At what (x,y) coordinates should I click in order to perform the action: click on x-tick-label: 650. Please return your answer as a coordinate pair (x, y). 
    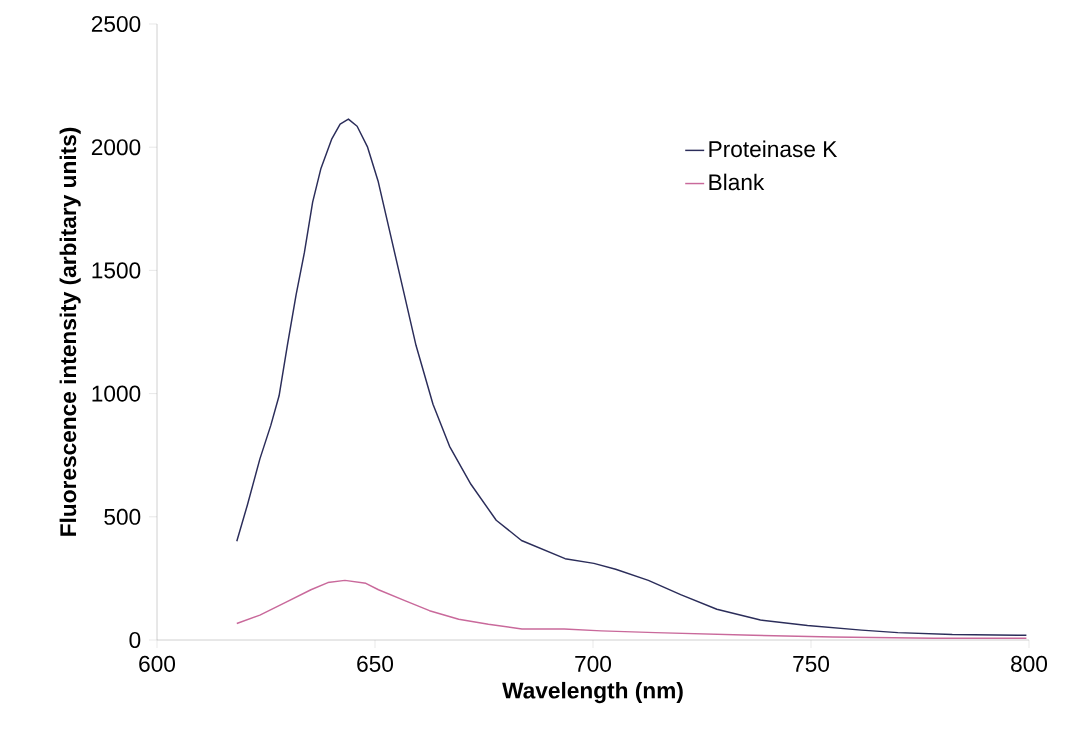
    Looking at the image, I should click on (375, 663).